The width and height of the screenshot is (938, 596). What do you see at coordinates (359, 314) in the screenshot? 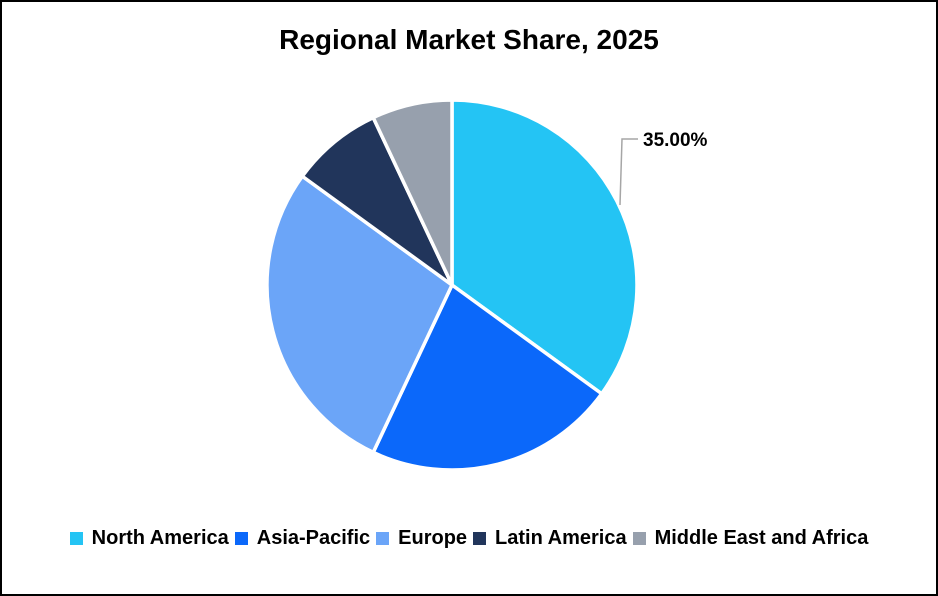
I see `pie-slice-europe` at bounding box center [359, 314].